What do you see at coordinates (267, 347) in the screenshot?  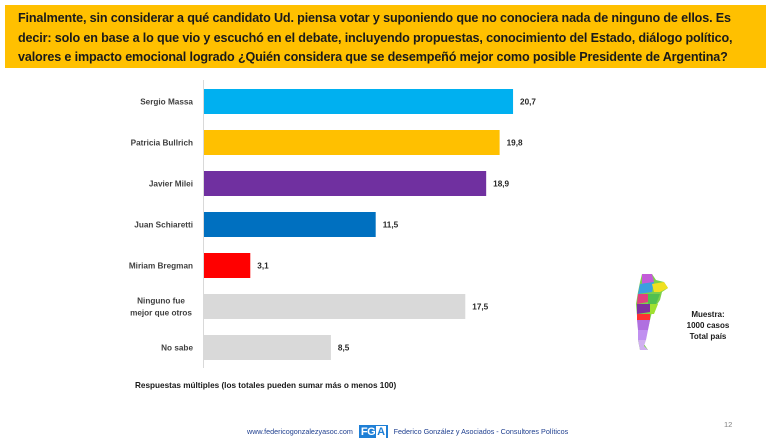 I see `bar-no-sabe` at bounding box center [267, 347].